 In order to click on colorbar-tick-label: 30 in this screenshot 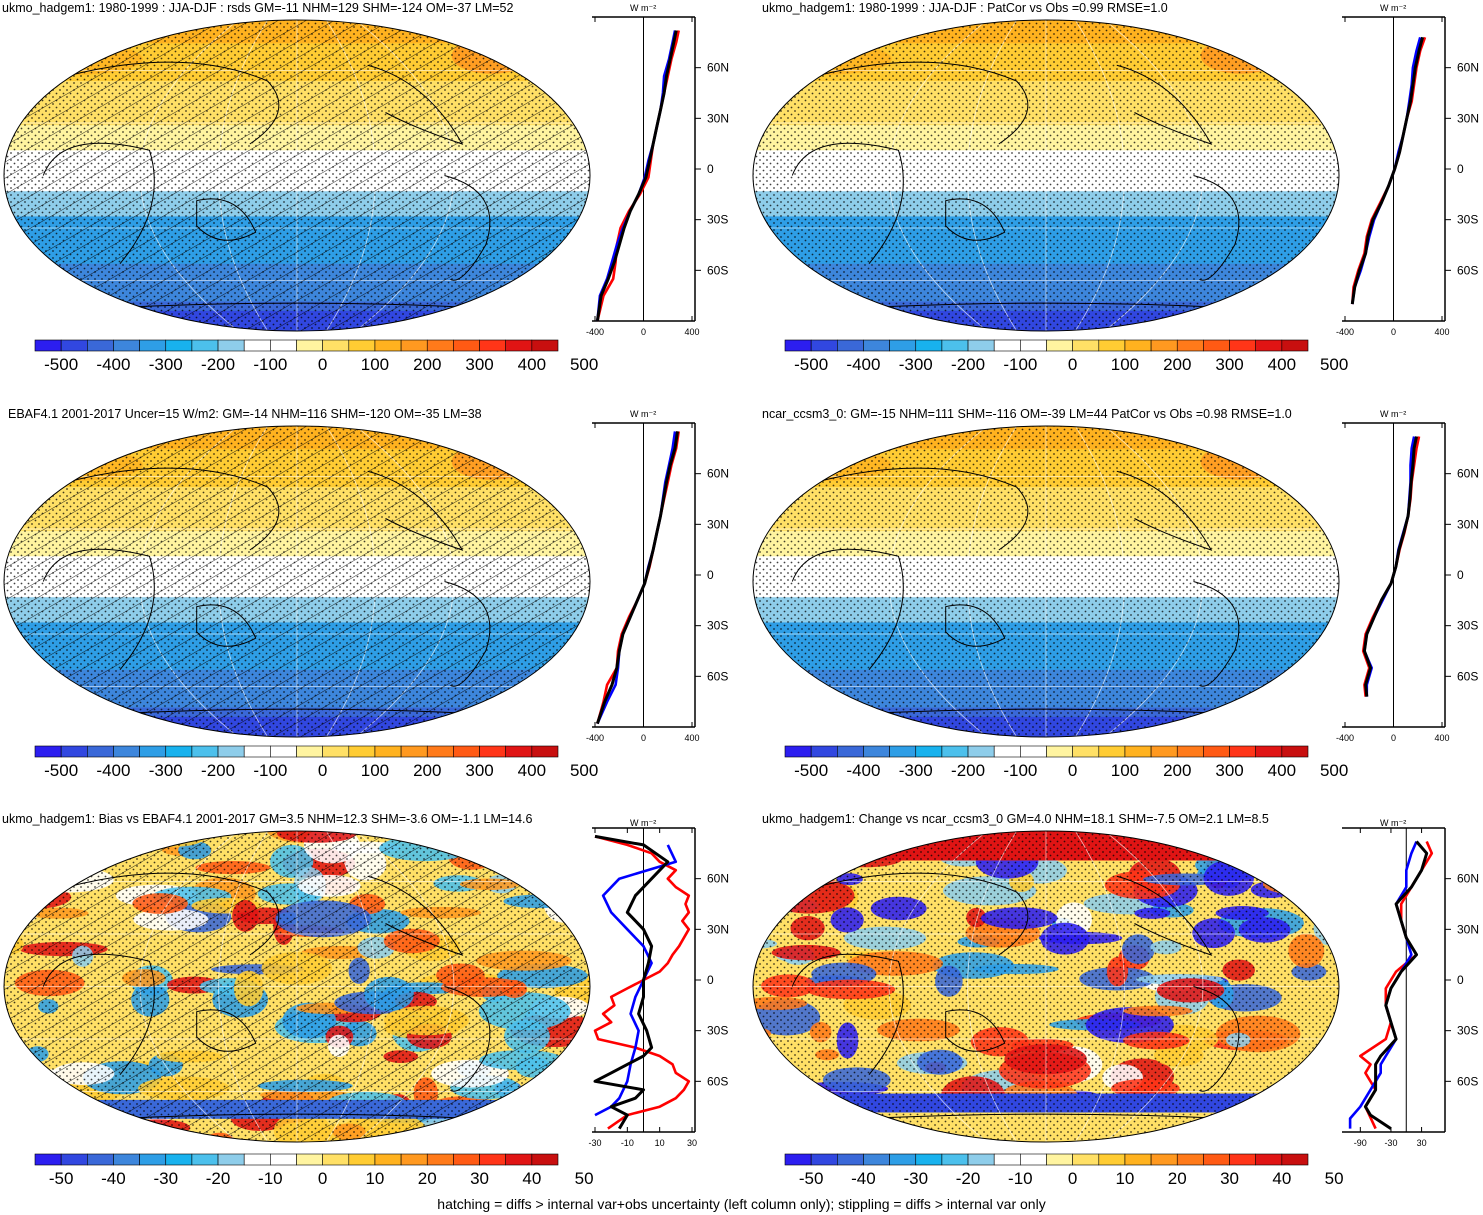, I will do `click(1230, 1178)`.